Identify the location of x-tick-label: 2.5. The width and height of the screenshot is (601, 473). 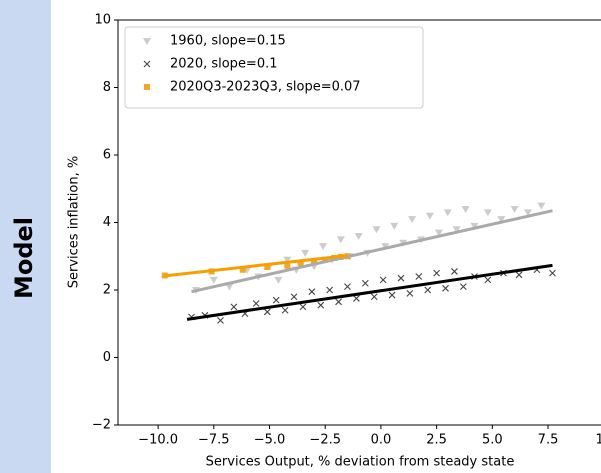
(436, 440).